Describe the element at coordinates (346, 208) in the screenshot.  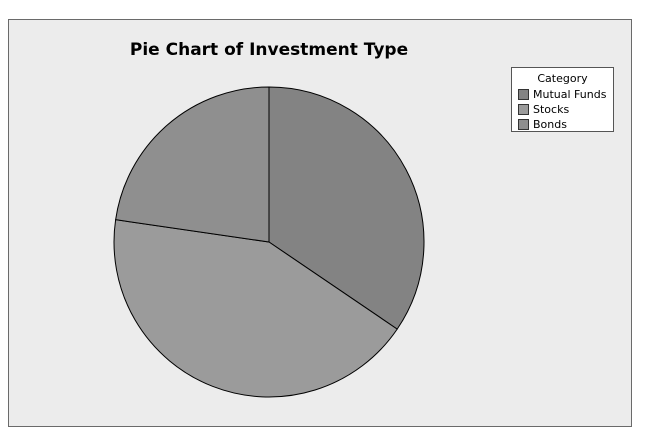
I see `pie-slice-mutual-funds` at that location.